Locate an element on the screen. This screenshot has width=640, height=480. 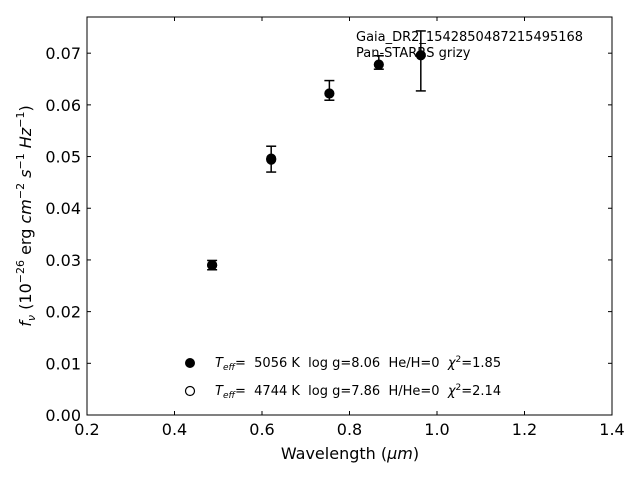
legend-marker-open is located at coordinates (190, 391).